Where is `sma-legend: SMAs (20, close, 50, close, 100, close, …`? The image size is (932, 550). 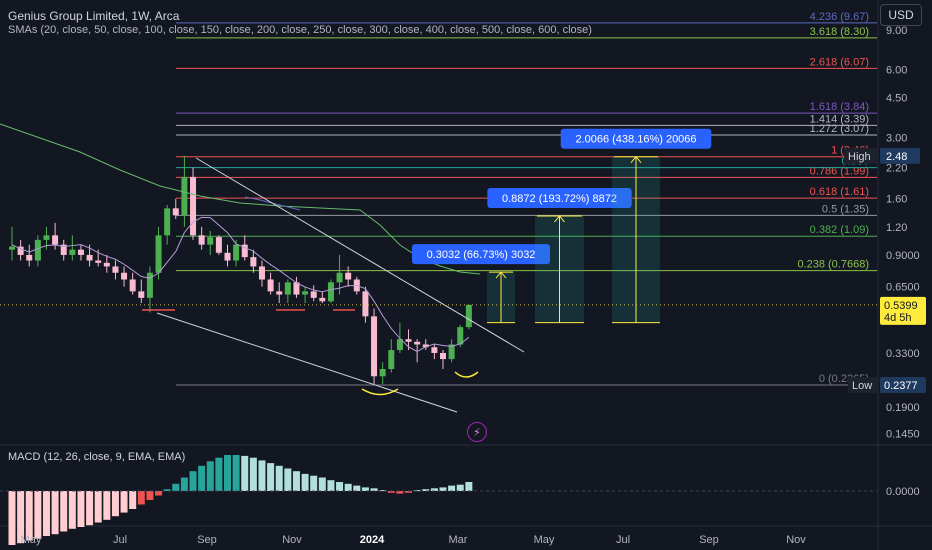 sma-legend: SMAs (20, close, 50, close, 100, close, … is located at coordinates (300, 30).